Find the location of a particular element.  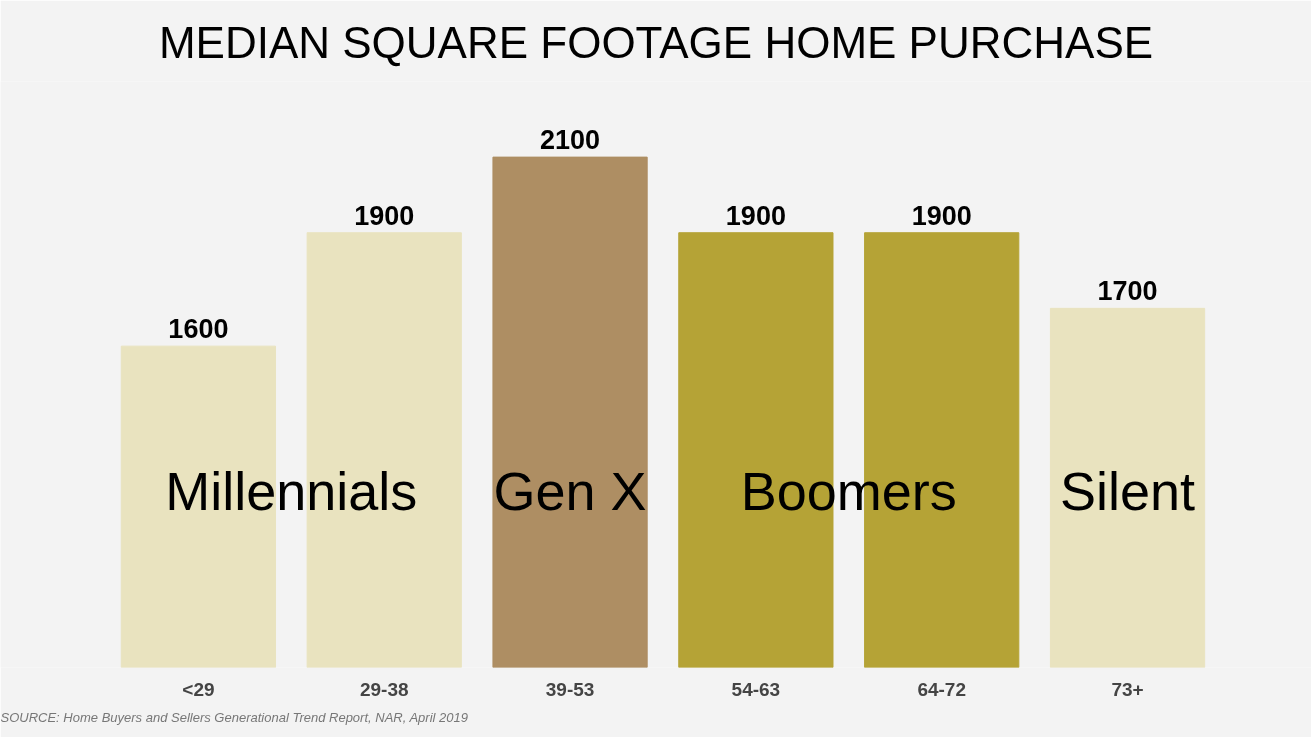

chart-title: MEDIAN SQUARE FOOTAGE HOME PURCHASE is located at coordinates (656, 42).